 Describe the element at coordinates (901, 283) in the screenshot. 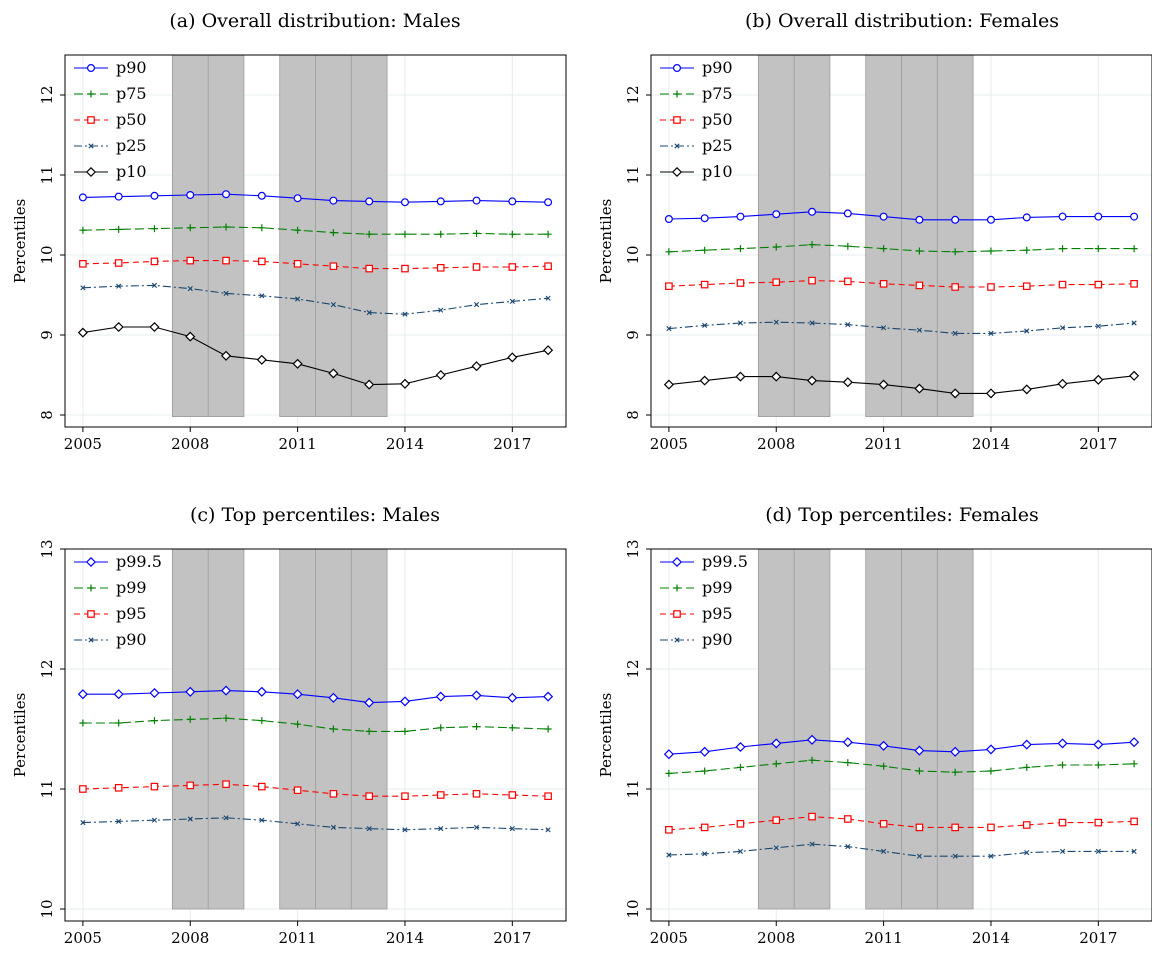

I see `series-p50` at that location.